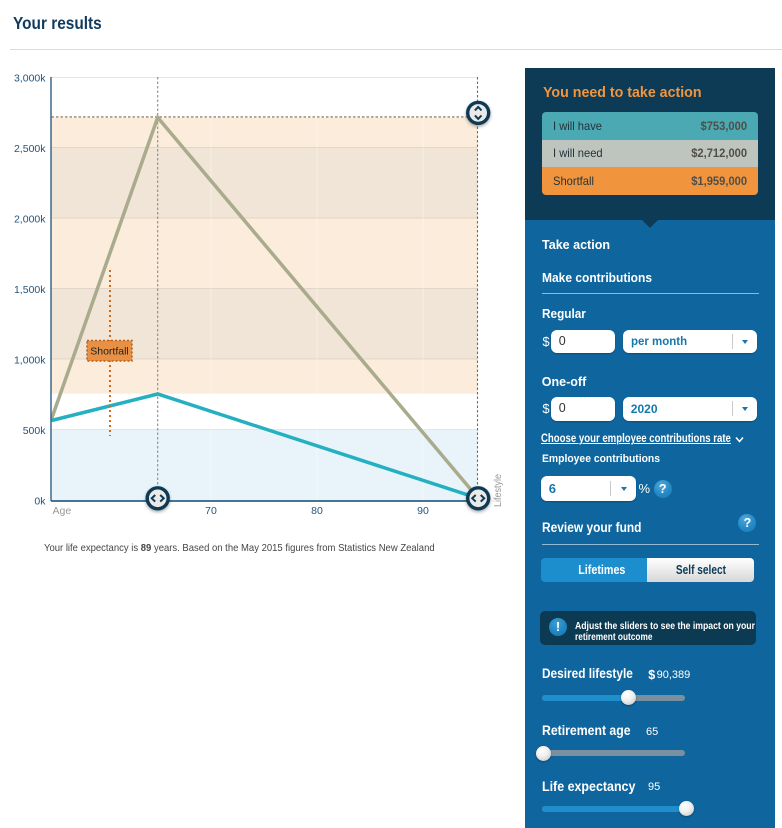 The image size is (782, 828). I want to click on svg-text: Age, so click(62, 511).